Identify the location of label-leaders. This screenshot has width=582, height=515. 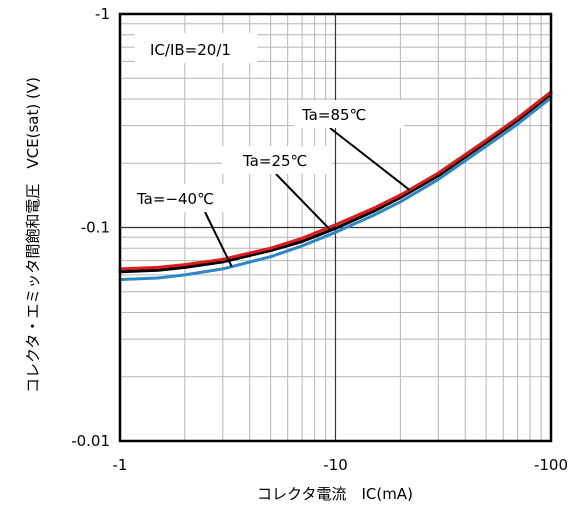
(307, 197).